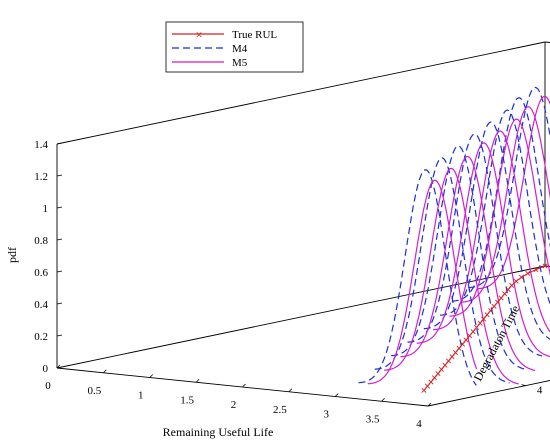 This screenshot has width=550, height=442. I want to click on x-axis-label: Remaining Useful Life, so click(218, 432).